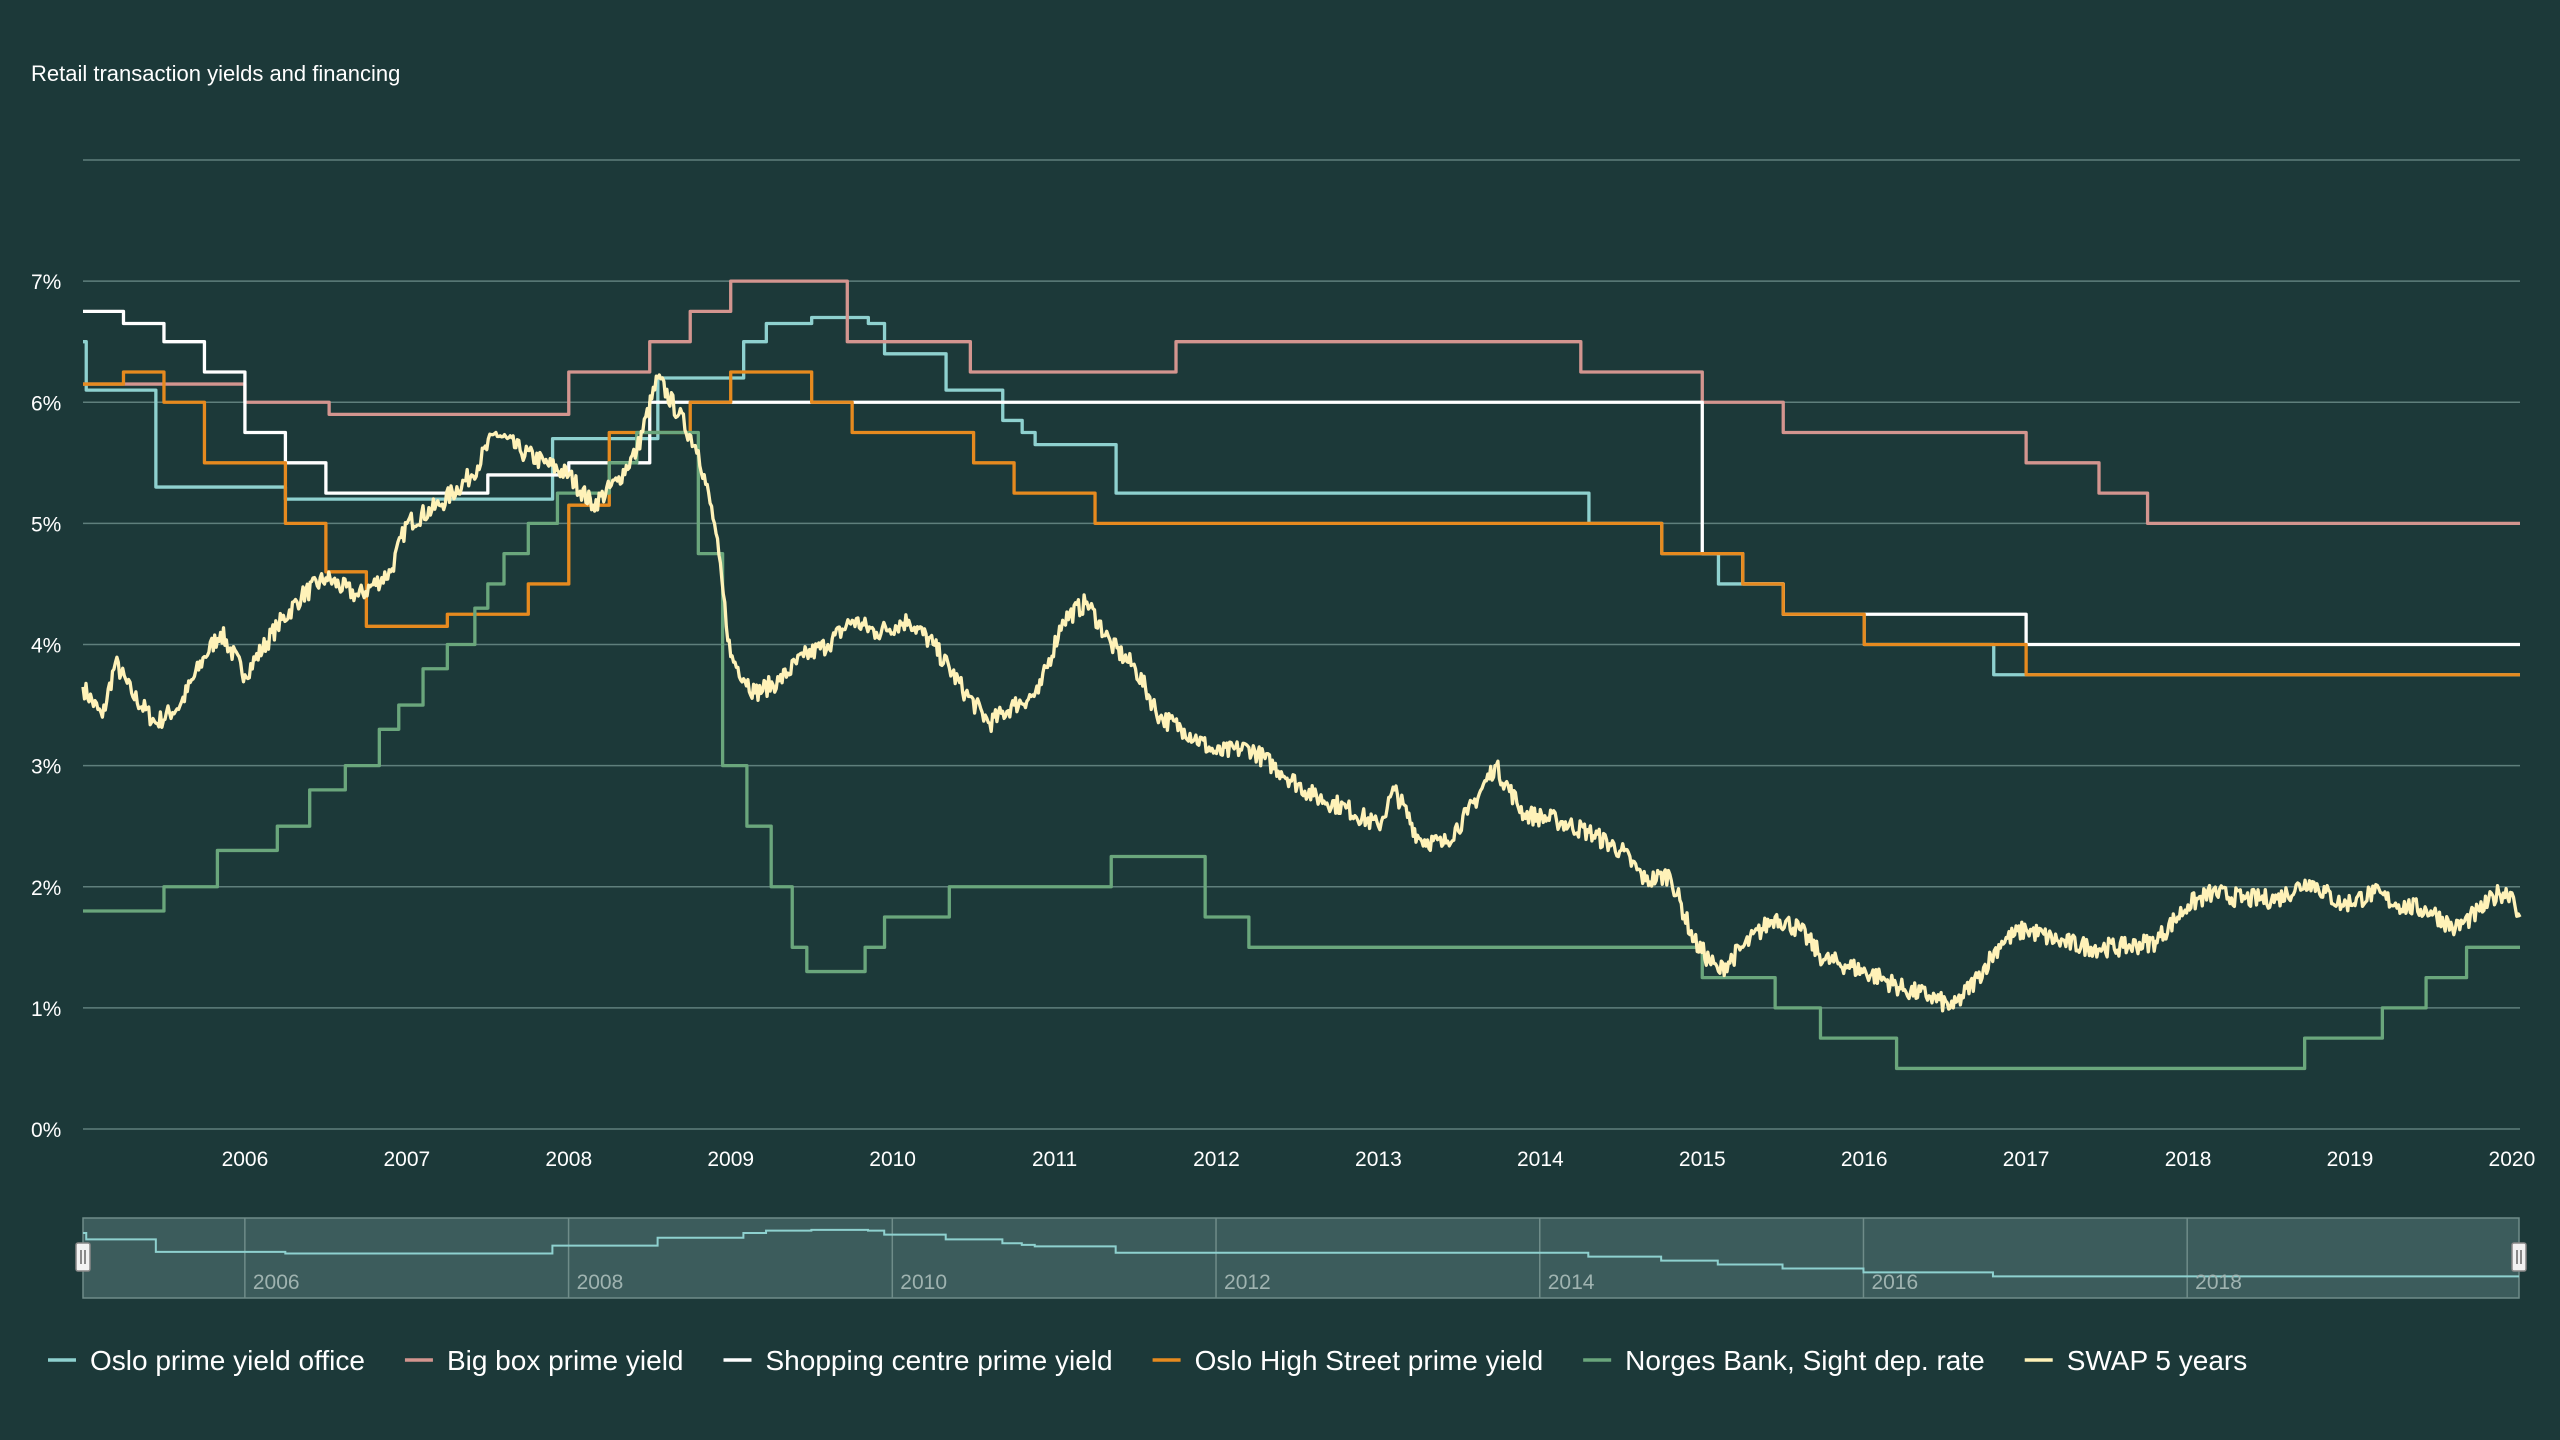 The width and height of the screenshot is (2560, 1440). Describe the element at coordinates (46, 1130) in the screenshot. I see `y-tick-label: 0%` at that location.